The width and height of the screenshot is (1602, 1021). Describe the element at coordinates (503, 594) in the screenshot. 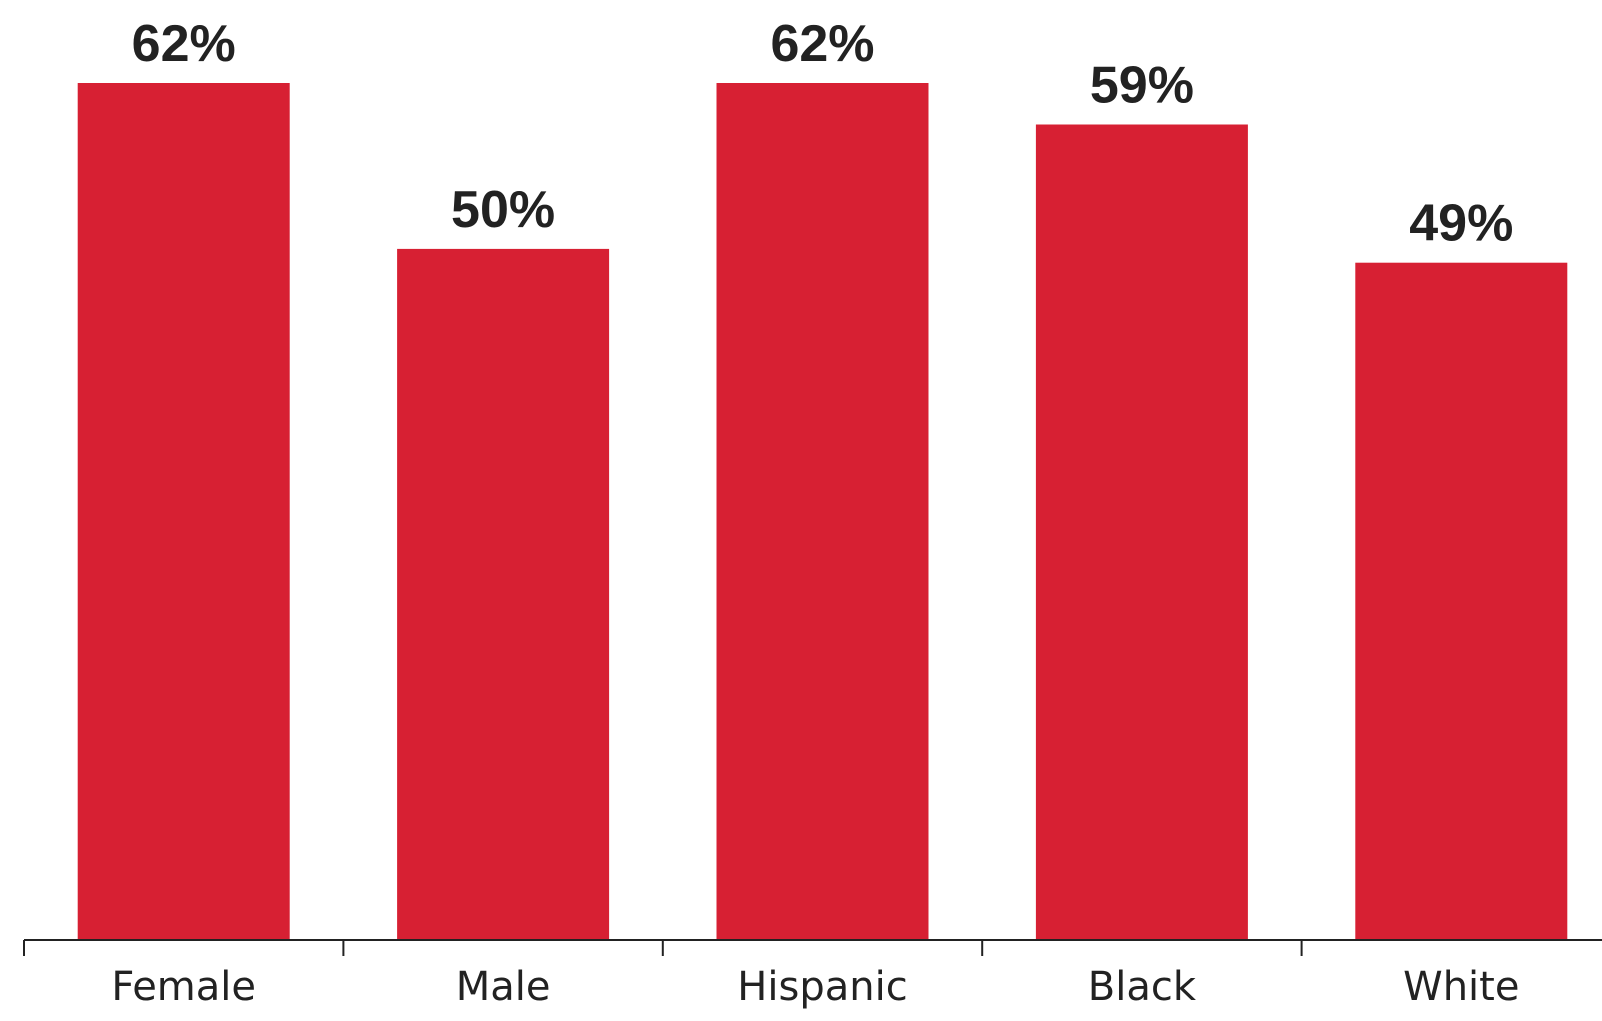

I see `bar-male` at that location.